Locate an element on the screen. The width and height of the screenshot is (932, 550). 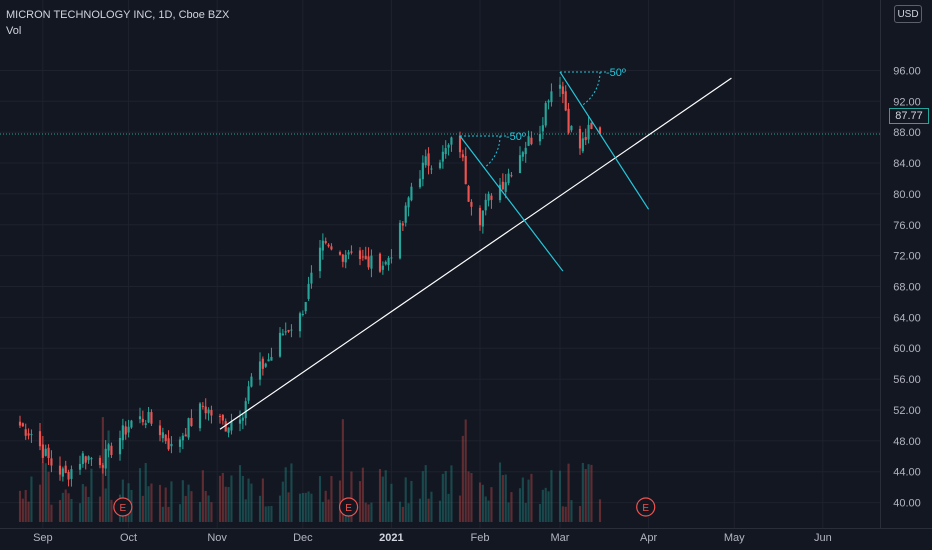
volume-indicator-label: Vol is located at coordinates (14, 31).